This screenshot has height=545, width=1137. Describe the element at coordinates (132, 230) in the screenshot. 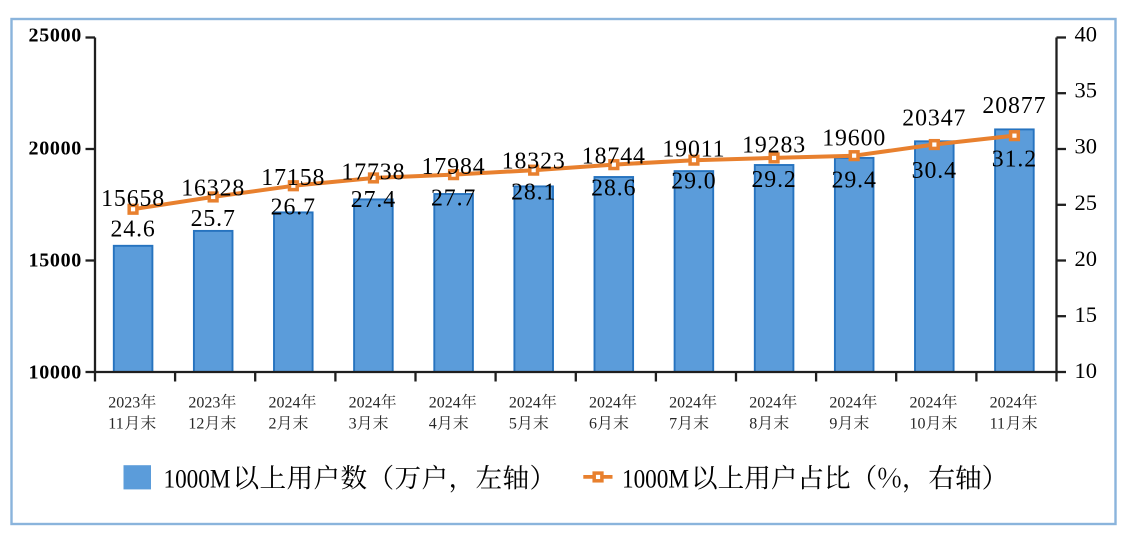

I see `svg-text: 24.6` at that location.